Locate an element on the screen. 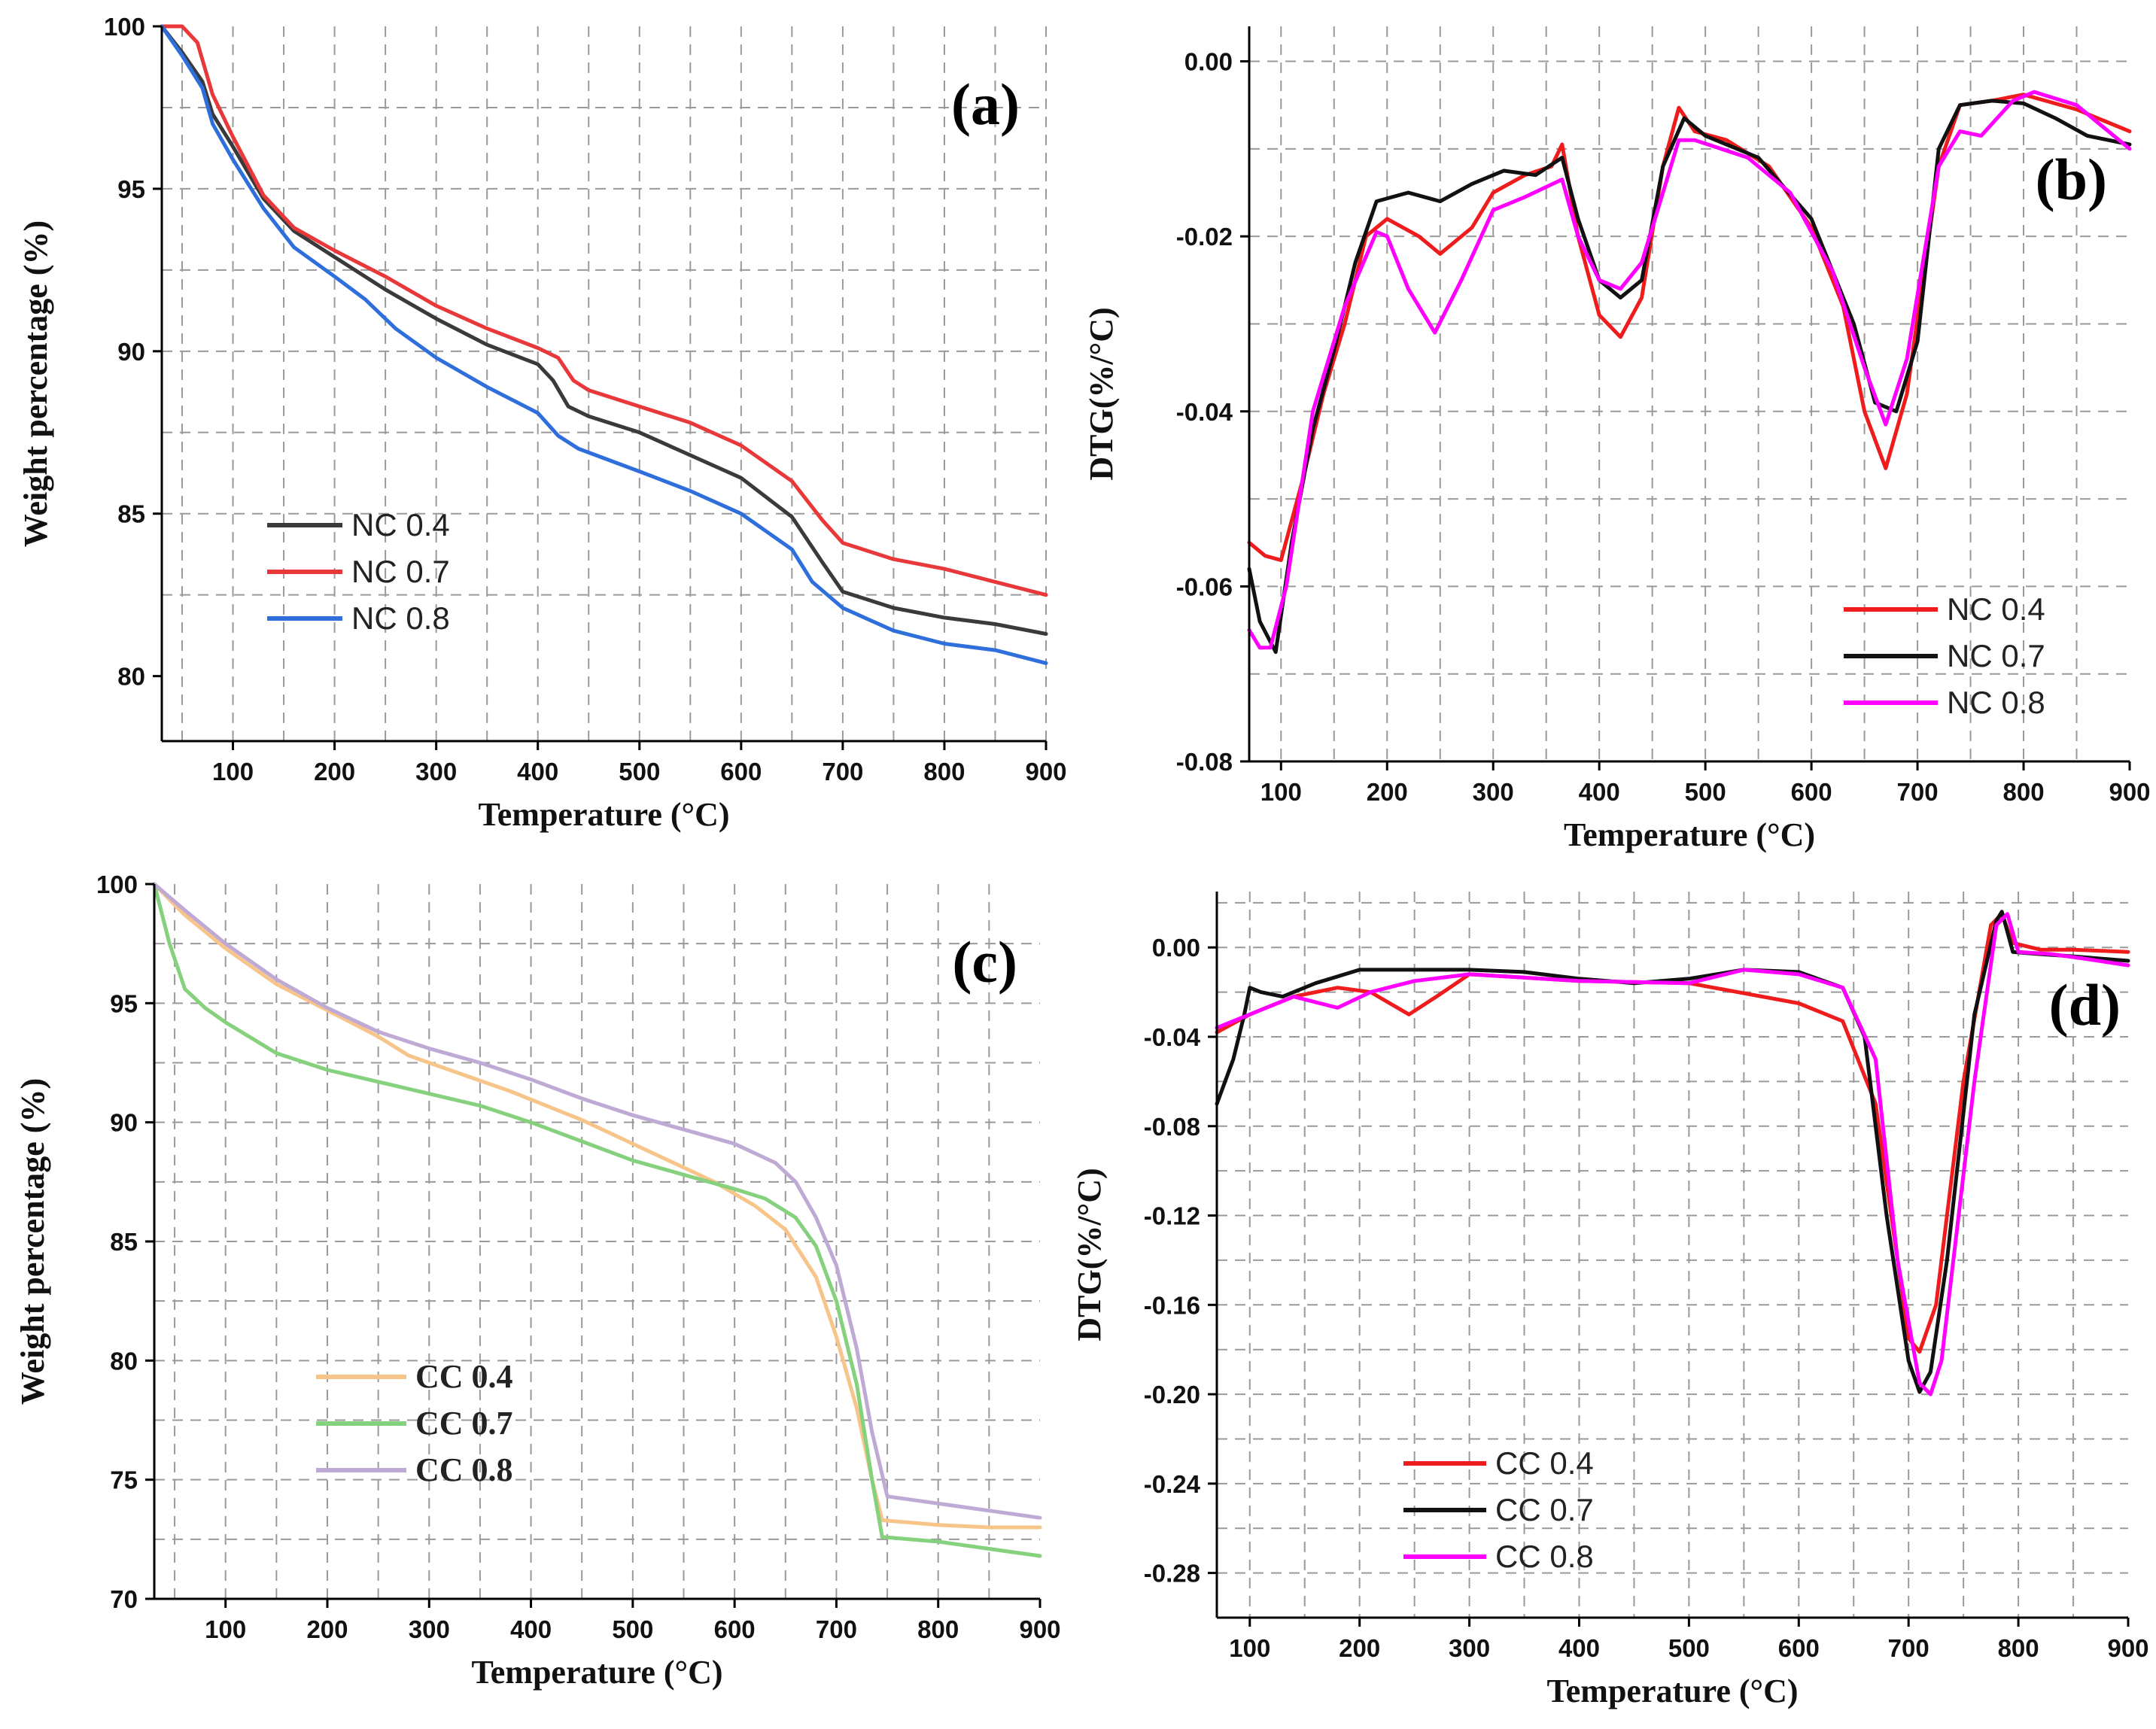 Image resolution: width=2156 pixels, height=1729 pixels. y-tick-label: -0.06 is located at coordinates (1204, 586).